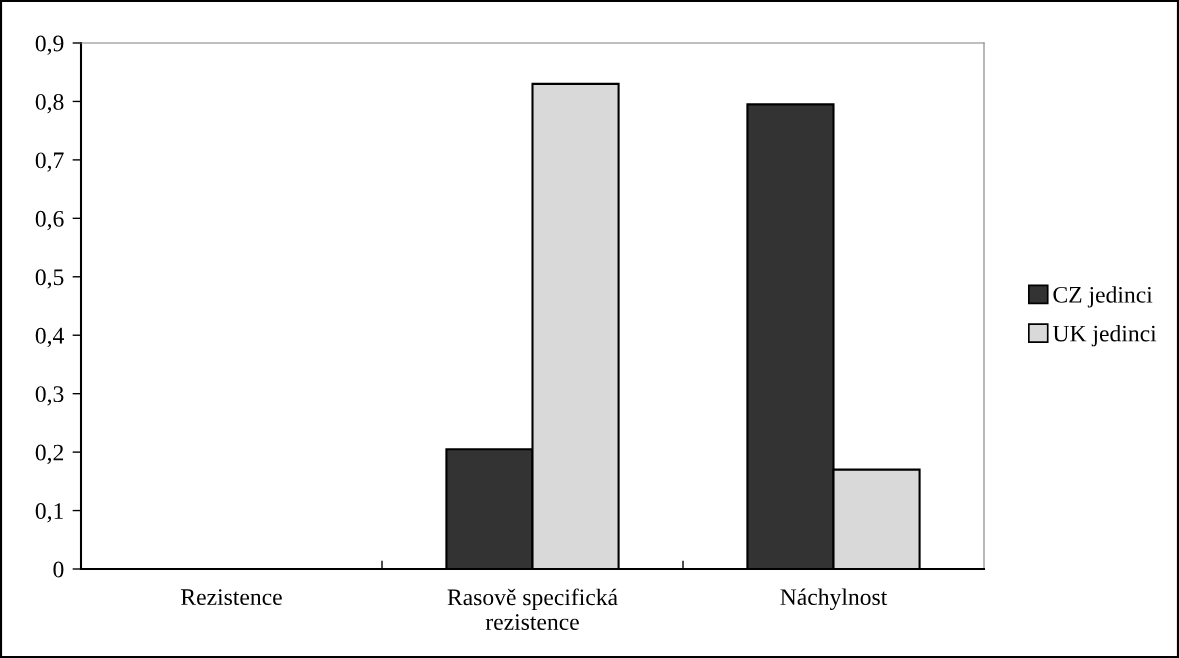 The width and height of the screenshot is (1179, 658). I want to click on x-tick-label: Rasově specifická rezistence, so click(532, 609).